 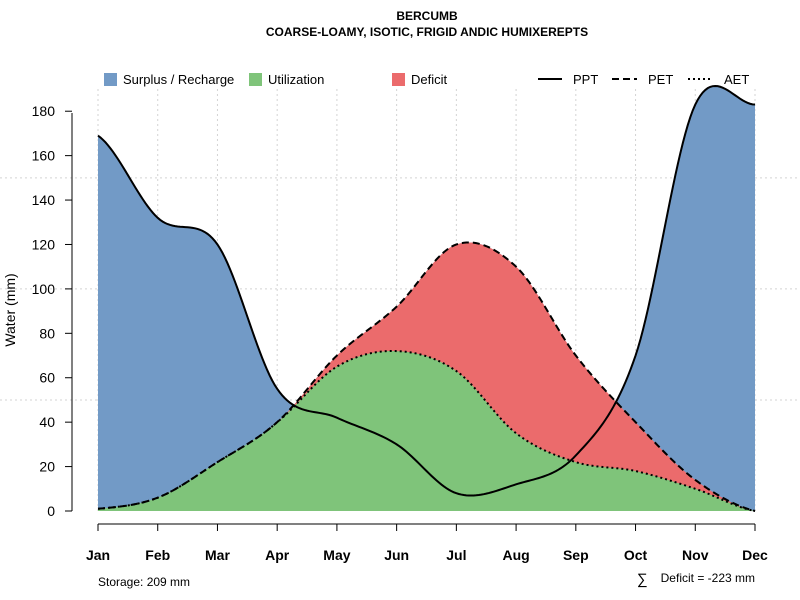 I want to click on sum-icon: ∑, so click(x=642, y=579).